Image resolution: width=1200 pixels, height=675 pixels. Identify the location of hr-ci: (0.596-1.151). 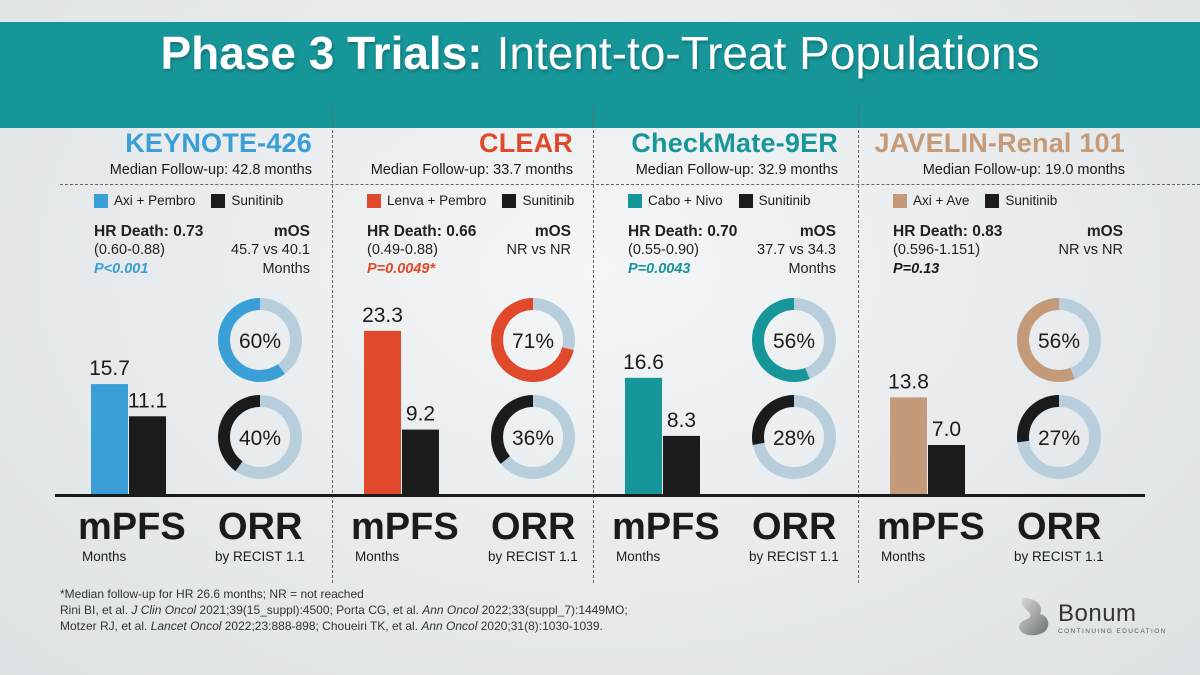
(937, 250).